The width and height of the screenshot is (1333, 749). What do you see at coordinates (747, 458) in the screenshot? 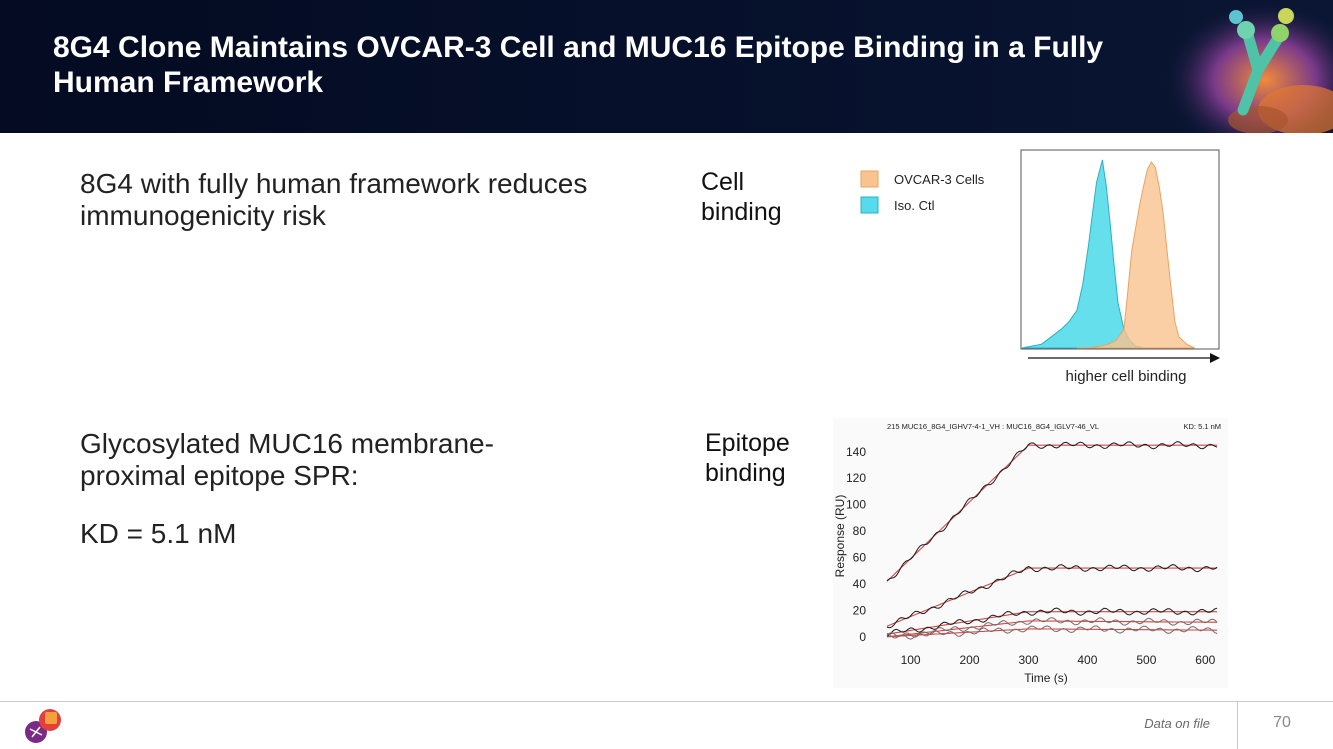
I see `label-epitope-binding: Epitope binding` at bounding box center [747, 458].